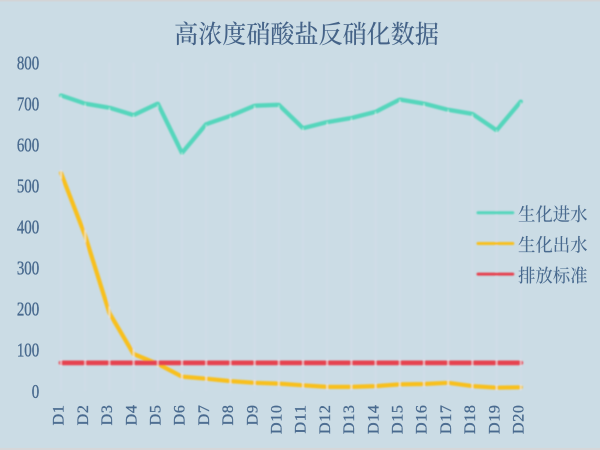 This screenshot has width=600, height=450. I want to click on svg-text: 200, so click(28, 309).